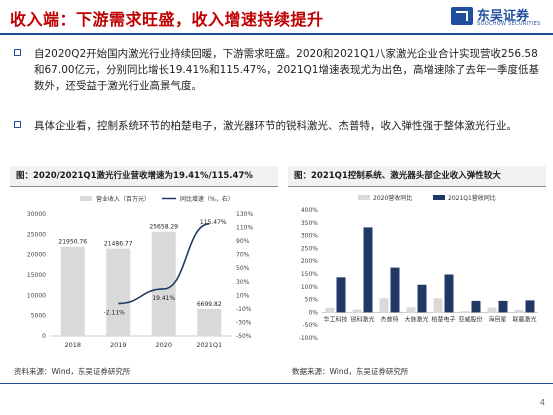  Describe the element at coordinates (243, 295) in the screenshot. I see `y2-tick-label: 10%` at that location.